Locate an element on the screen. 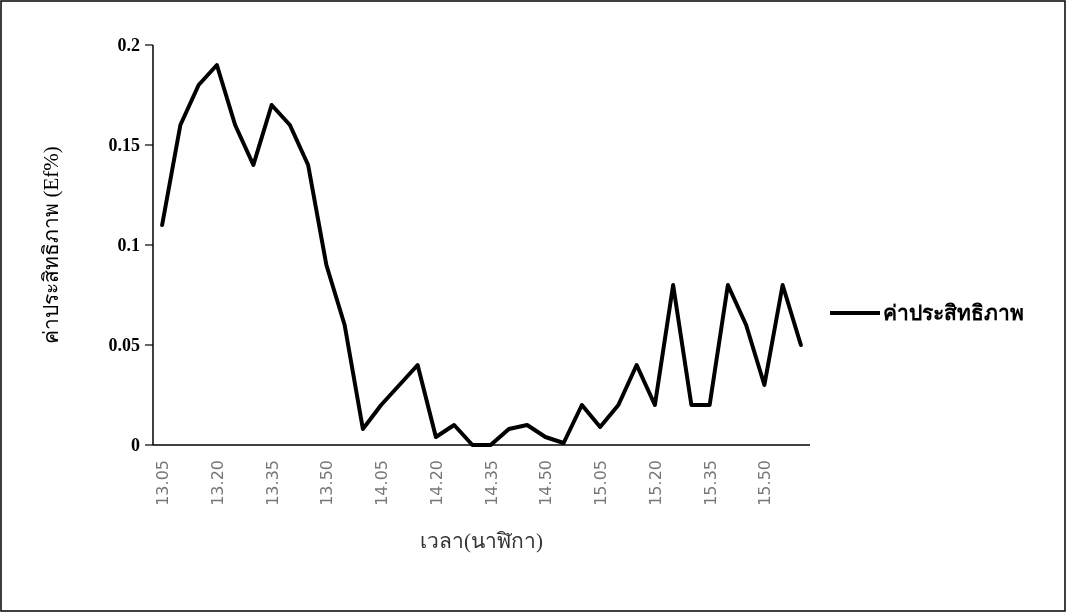 This screenshot has width=1066, height=612. y-tick-label: 0.1 is located at coordinates (128, 245).